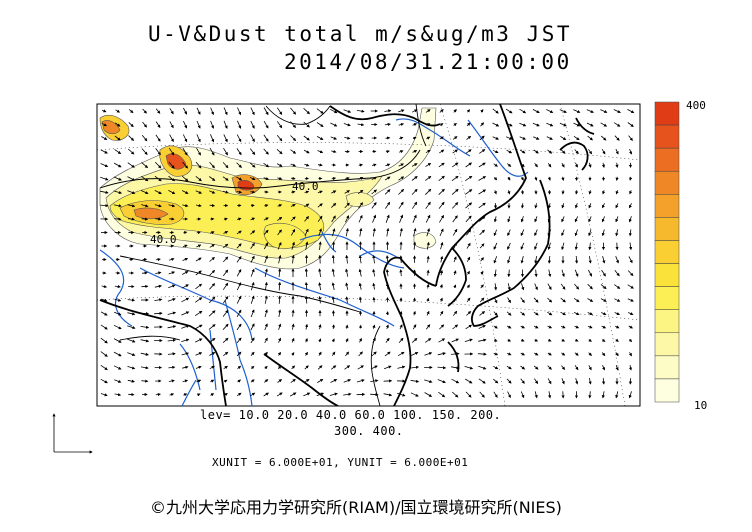  I want to click on vector-unit-text: XUNIT = 6.000E+01, YUNIT = 6.000E+01, so click(340, 462).